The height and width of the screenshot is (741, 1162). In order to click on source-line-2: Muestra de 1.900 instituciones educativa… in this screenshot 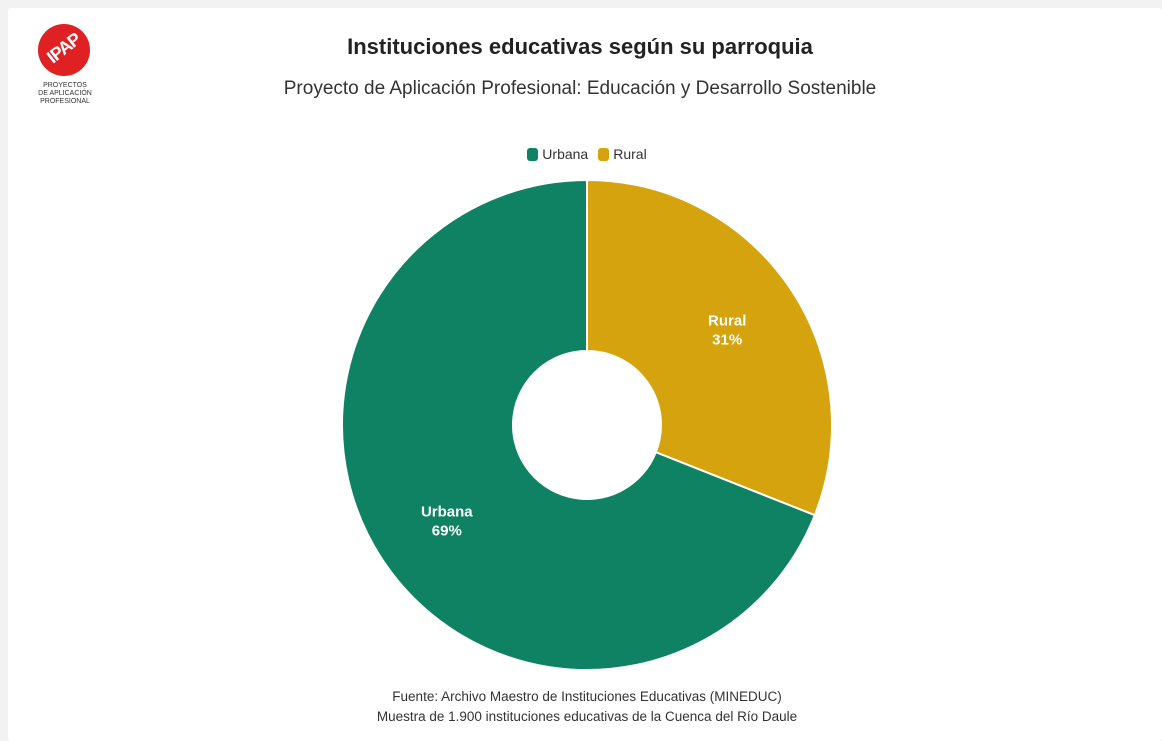, I will do `click(587, 716)`.